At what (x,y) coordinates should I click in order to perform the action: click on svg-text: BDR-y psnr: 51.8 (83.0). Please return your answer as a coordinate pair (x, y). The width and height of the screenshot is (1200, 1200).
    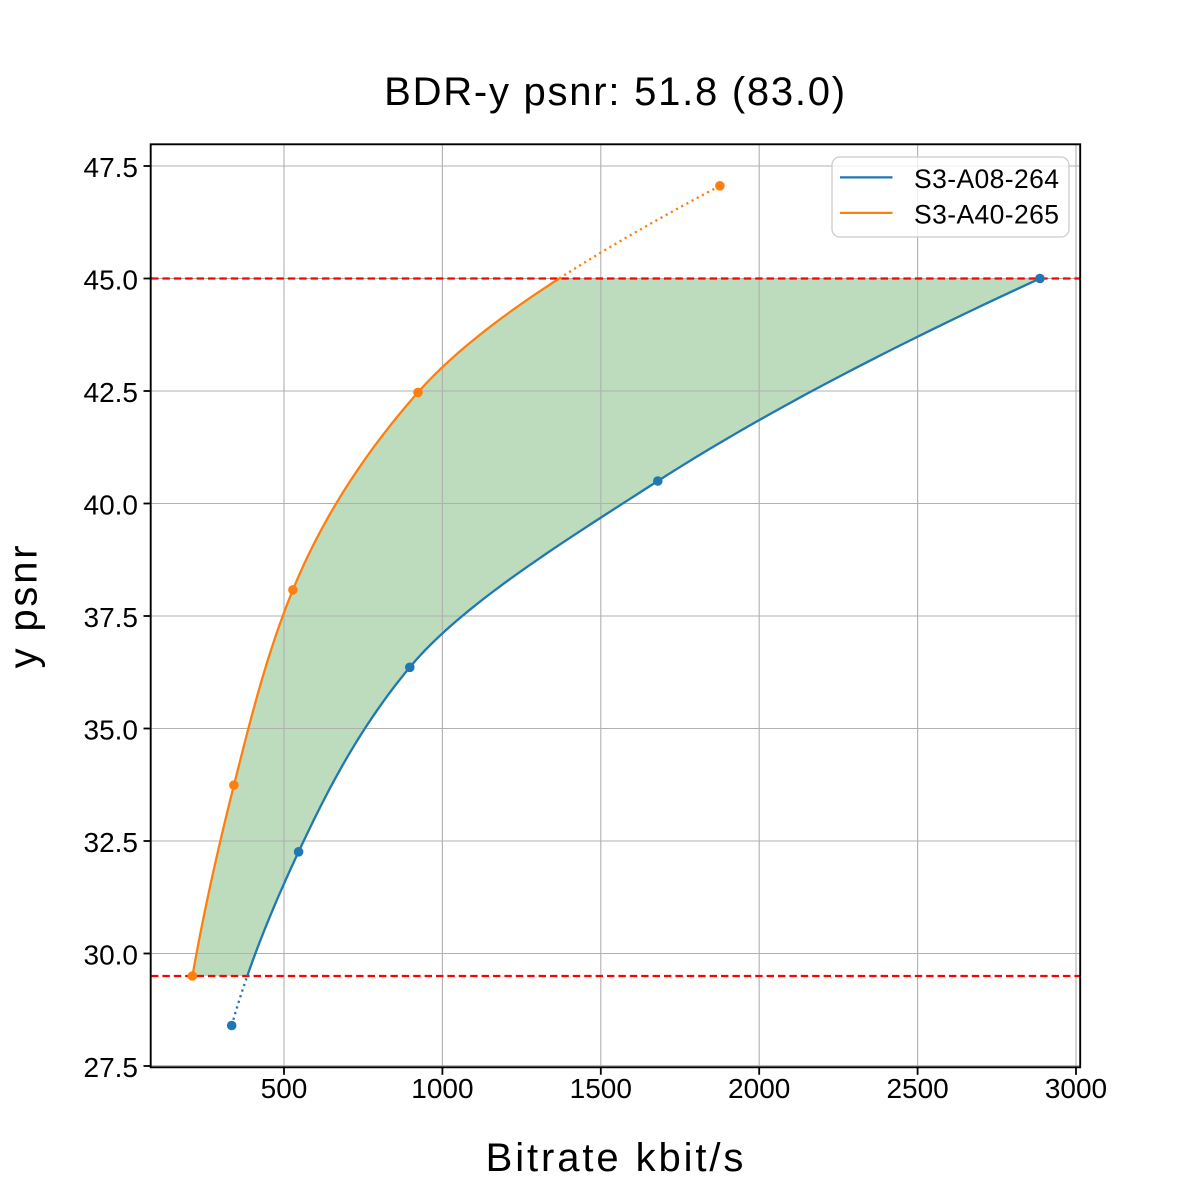
    Looking at the image, I should click on (615, 92).